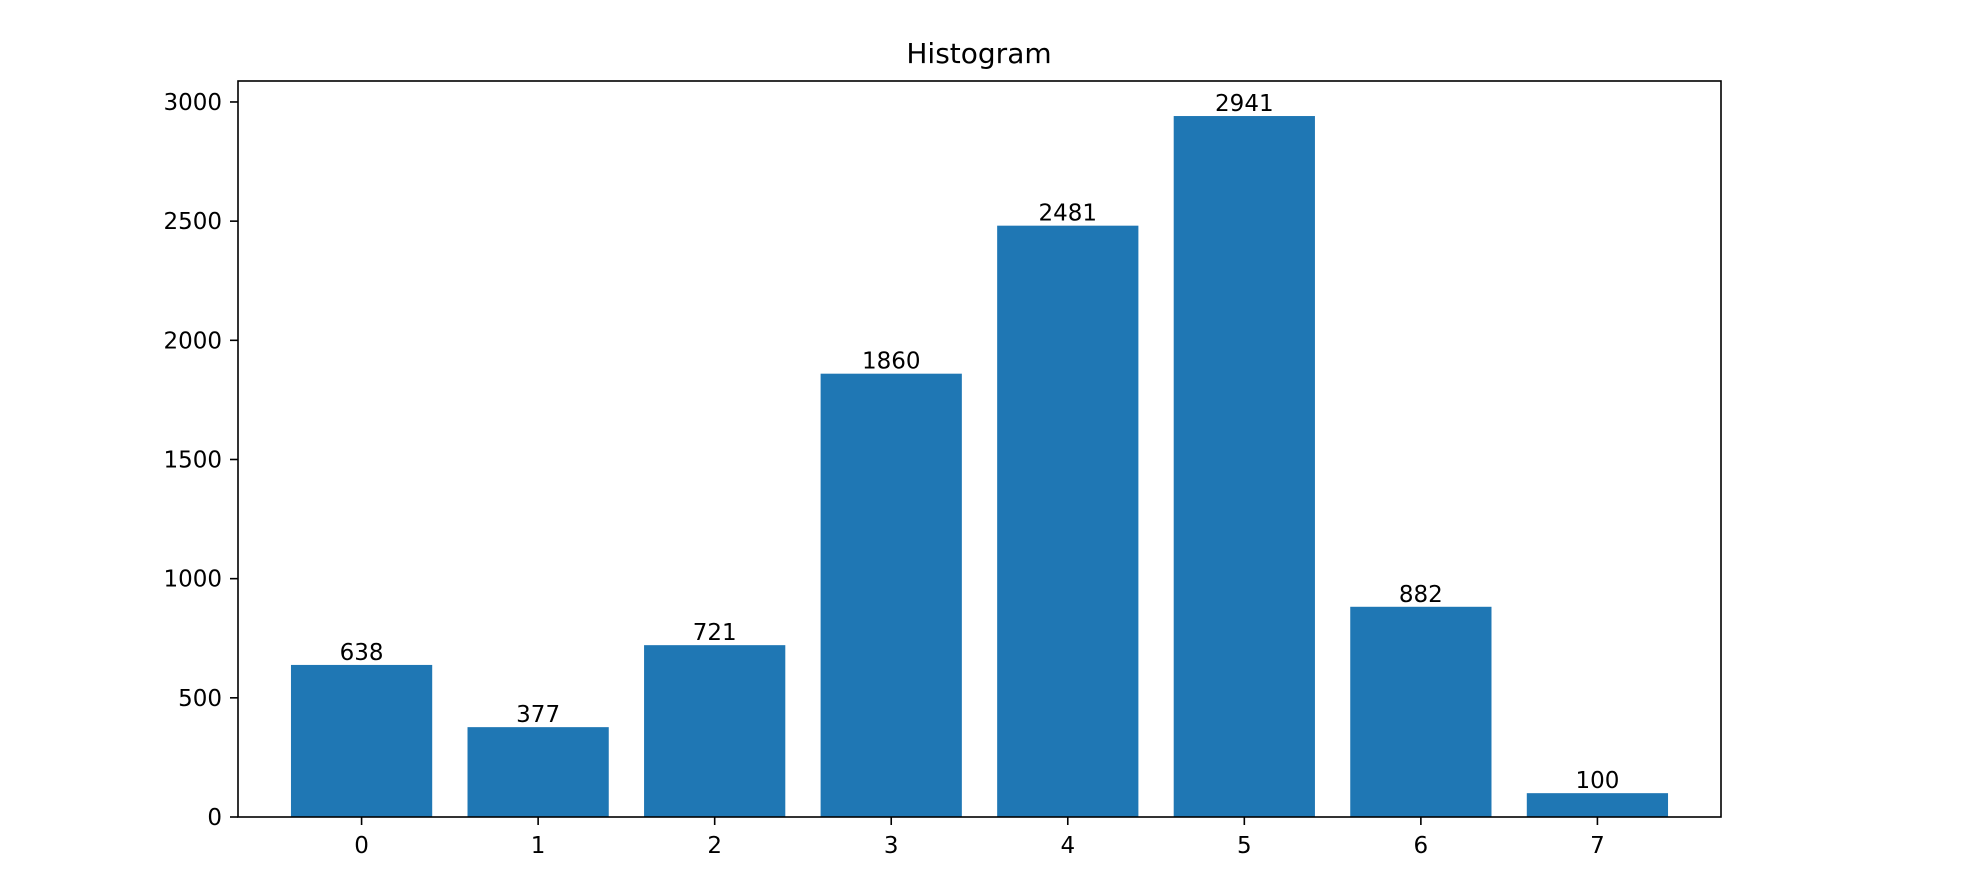  Describe the element at coordinates (715, 633) in the screenshot. I see `bar-value-label-2: 721` at that location.